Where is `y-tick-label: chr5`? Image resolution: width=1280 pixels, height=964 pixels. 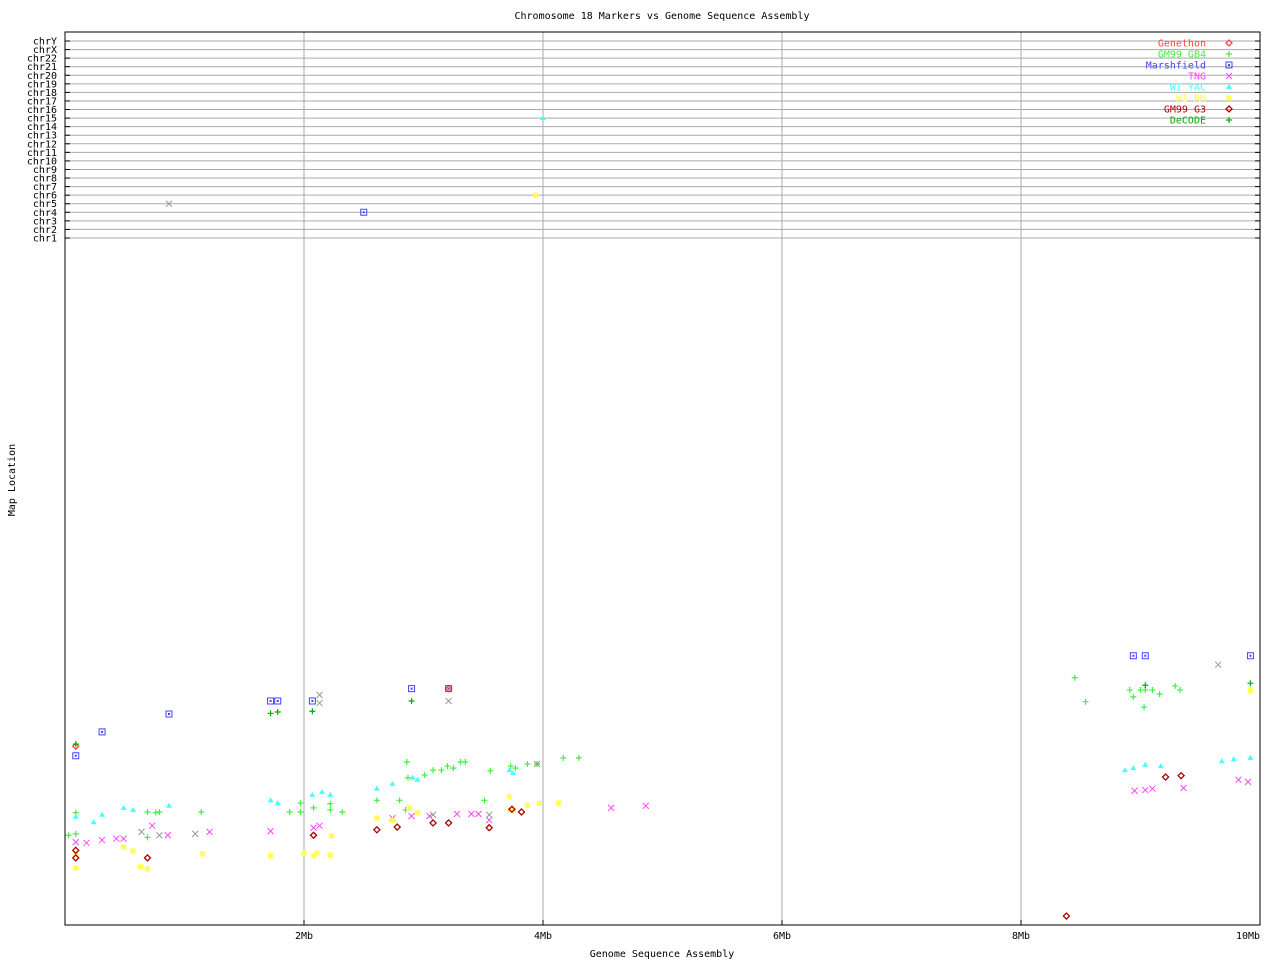 y-tick-label: chr5 is located at coordinates (45, 204).